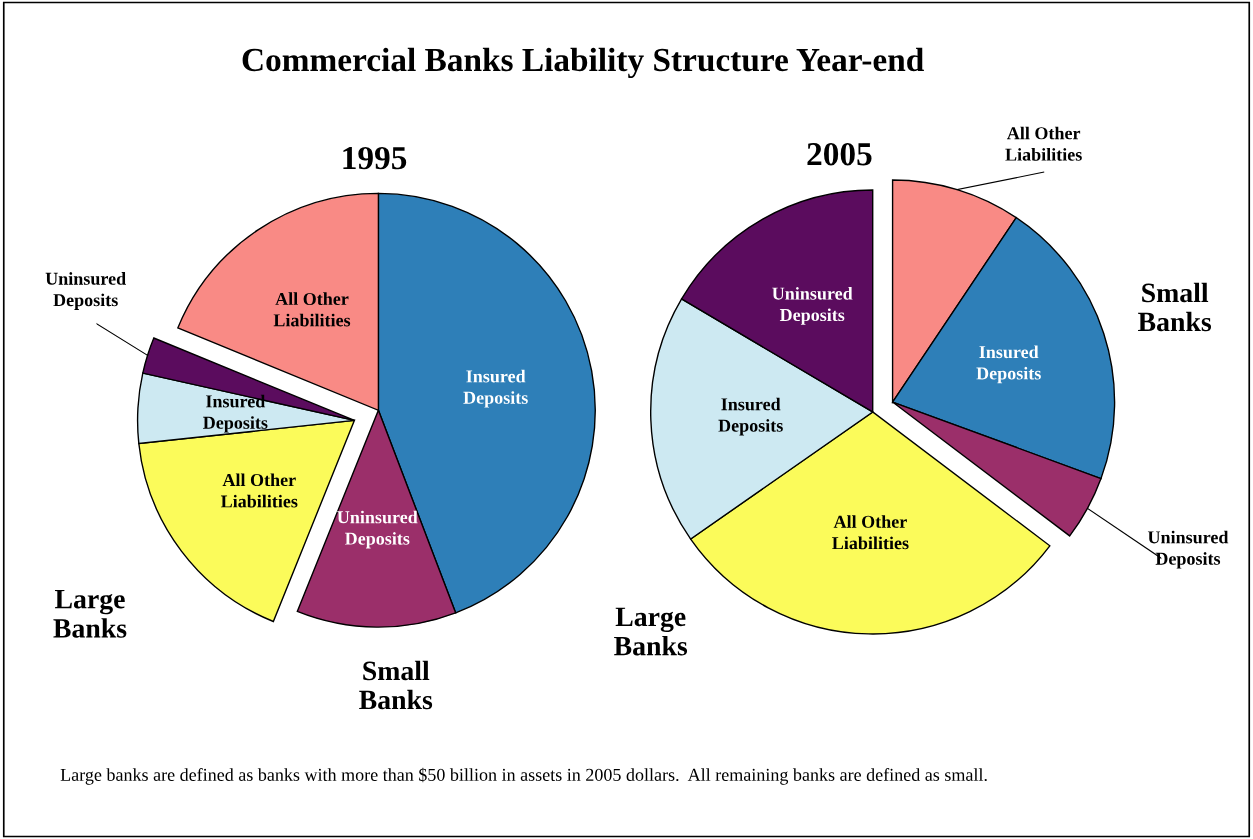 This screenshot has width=1253, height=839. Describe the element at coordinates (583, 63) in the screenshot. I see `text: Commercial Banks Liability Structure Year-end` at that location.